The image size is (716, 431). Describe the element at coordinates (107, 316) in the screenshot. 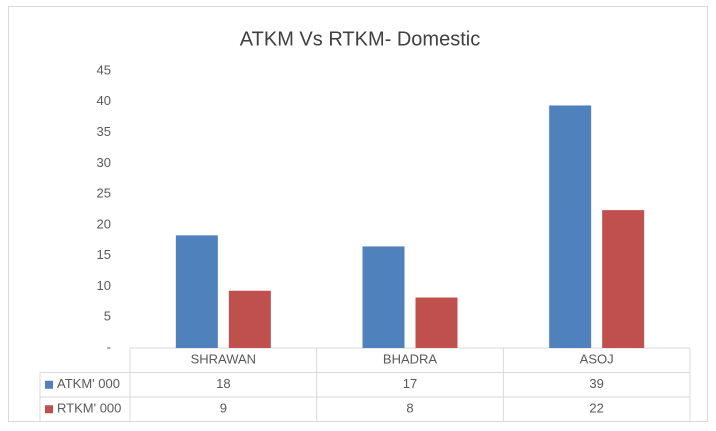

I see `y-tick-label: 5` at that location.